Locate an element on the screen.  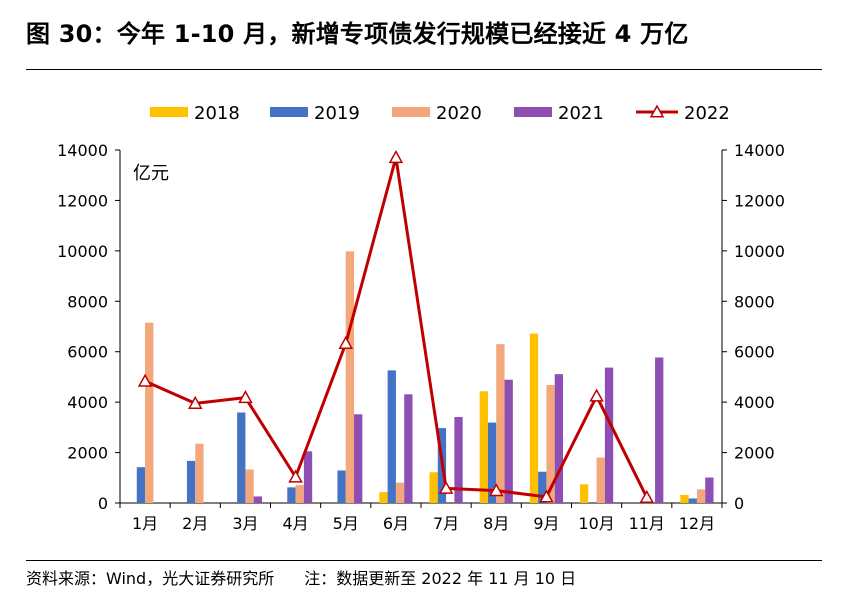
x-tick-label: 11月 is located at coordinates (647, 523).